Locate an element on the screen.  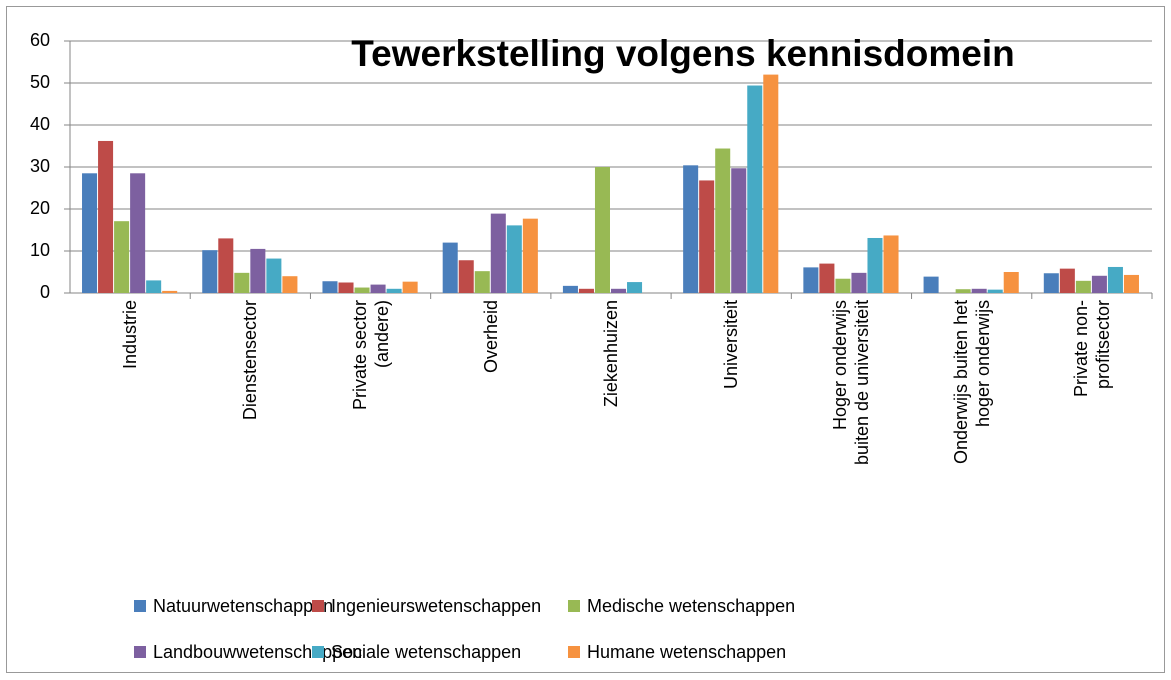
y-tick-label: 20 is located at coordinates (40, 208).